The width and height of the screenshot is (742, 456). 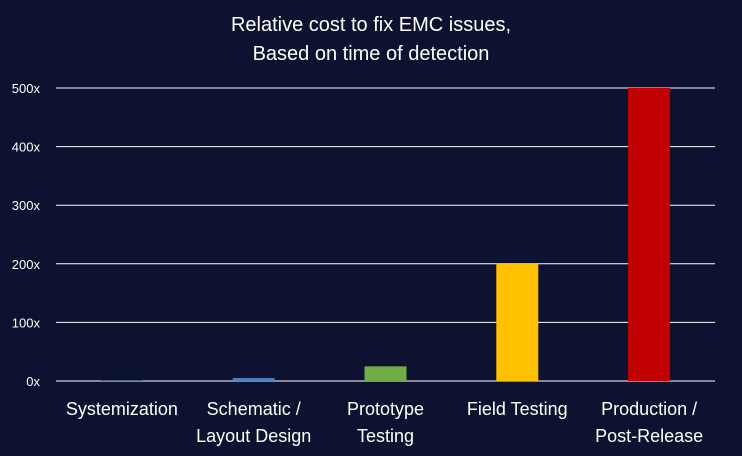 I want to click on x-tick-label: Systemization, so click(x=122, y=409).